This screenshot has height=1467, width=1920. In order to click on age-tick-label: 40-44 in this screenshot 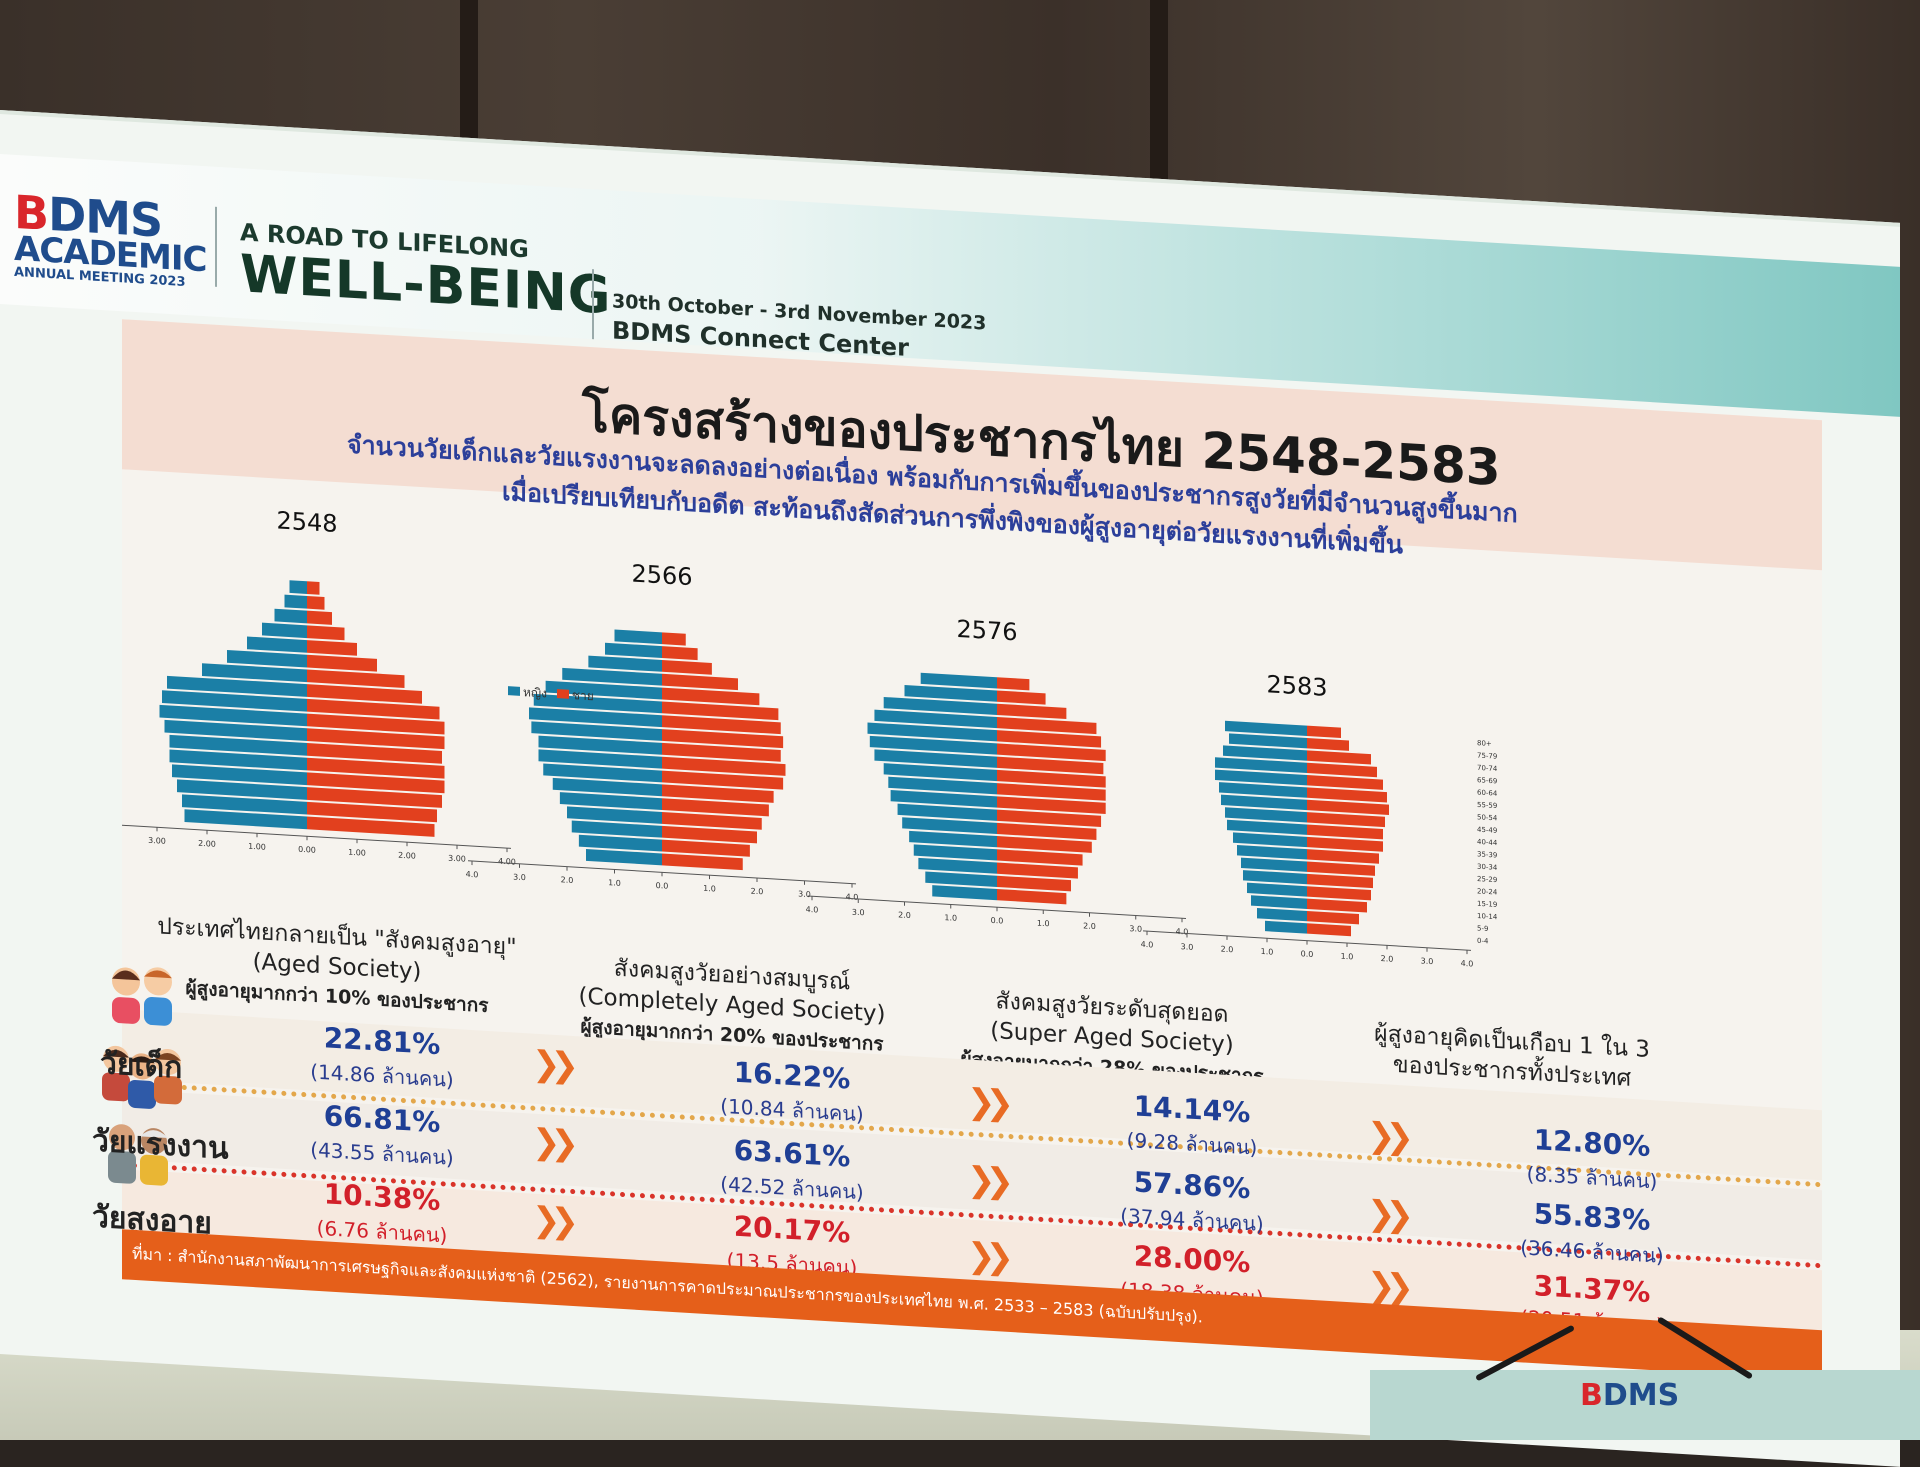, I will do `click(1487, 842)`.